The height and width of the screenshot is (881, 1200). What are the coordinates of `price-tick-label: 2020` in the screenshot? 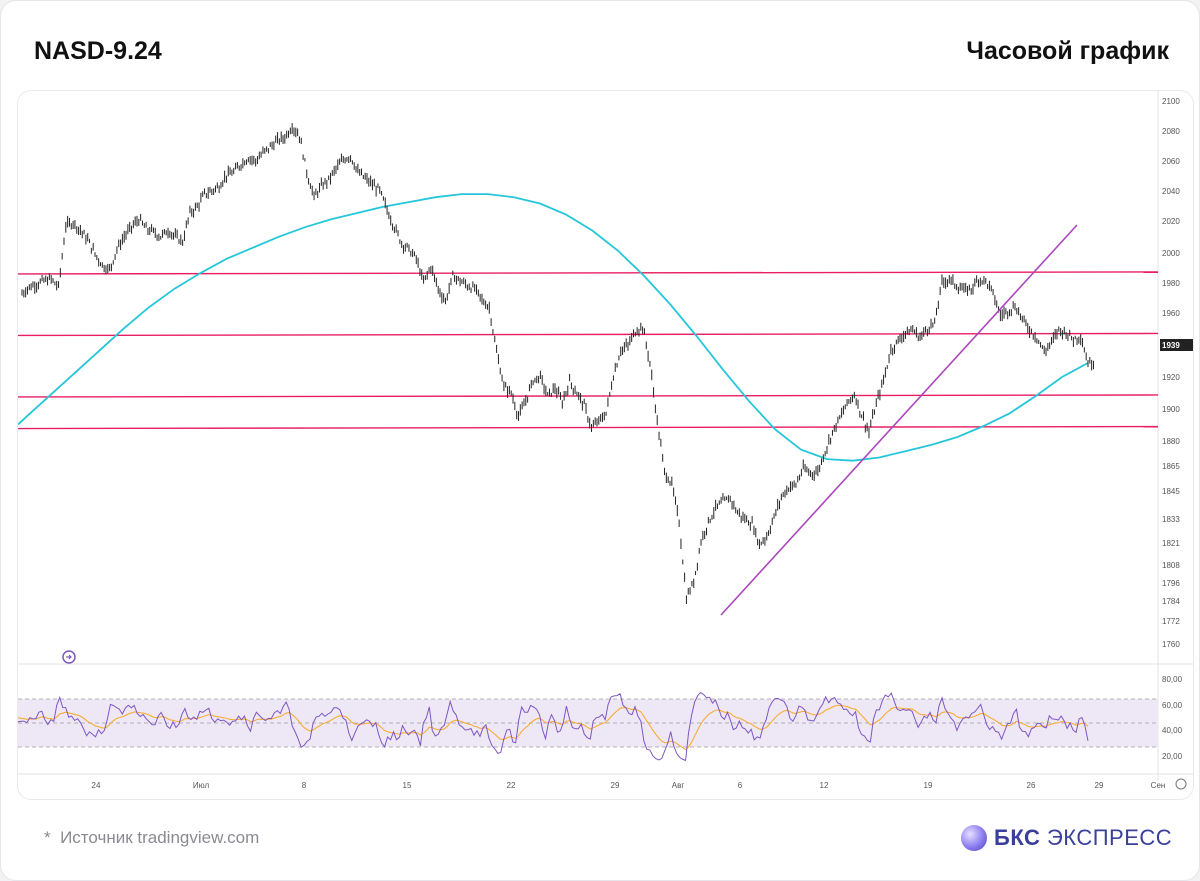 It's located at (1171, 221).